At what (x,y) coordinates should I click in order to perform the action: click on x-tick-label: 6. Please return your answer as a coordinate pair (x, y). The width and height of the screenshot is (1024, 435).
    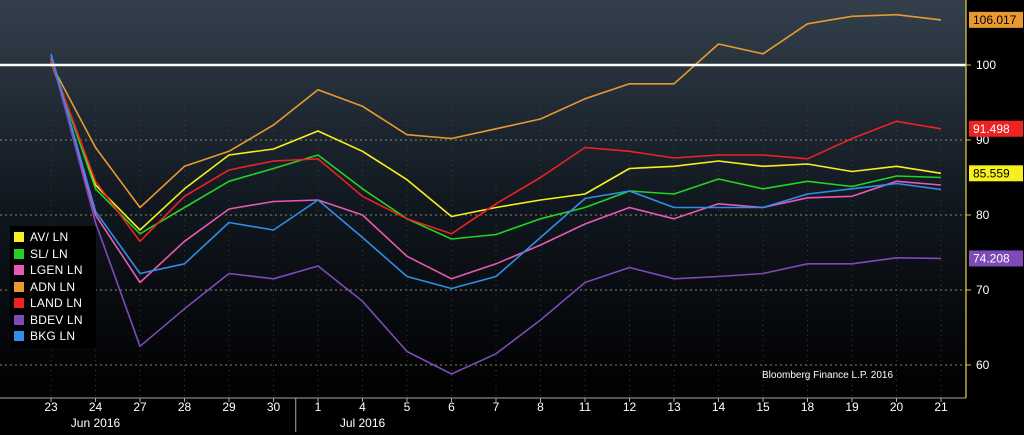
    Looking at the image, I should click on (451, 407).